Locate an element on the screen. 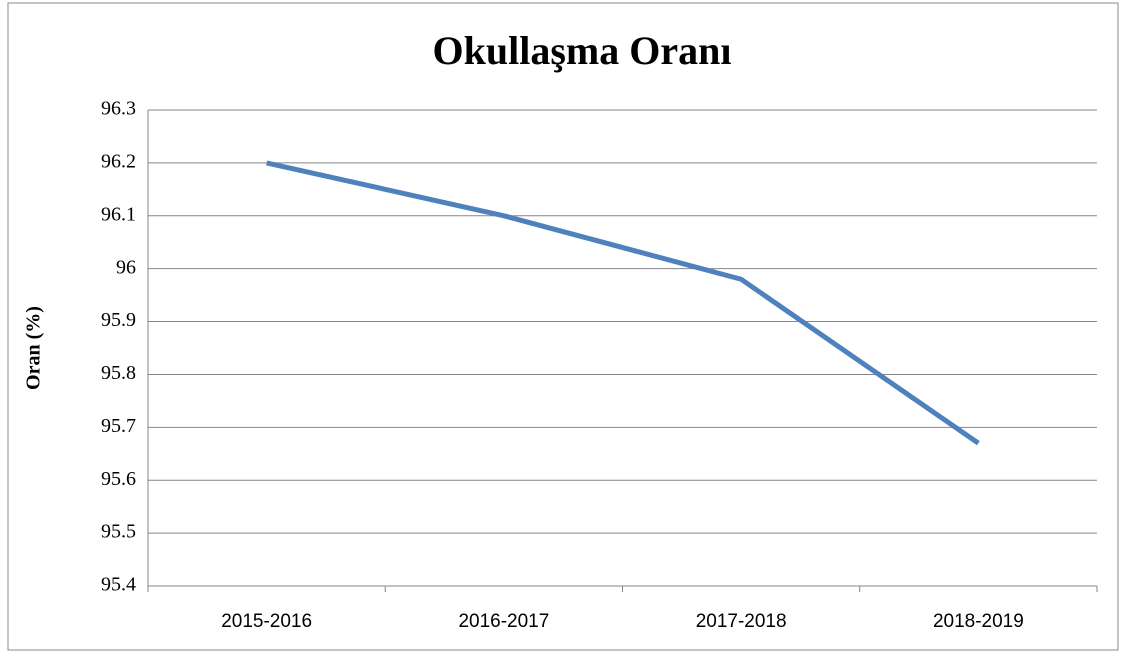  y-tick-label: 96.1 is located at coordinates (118, 214).